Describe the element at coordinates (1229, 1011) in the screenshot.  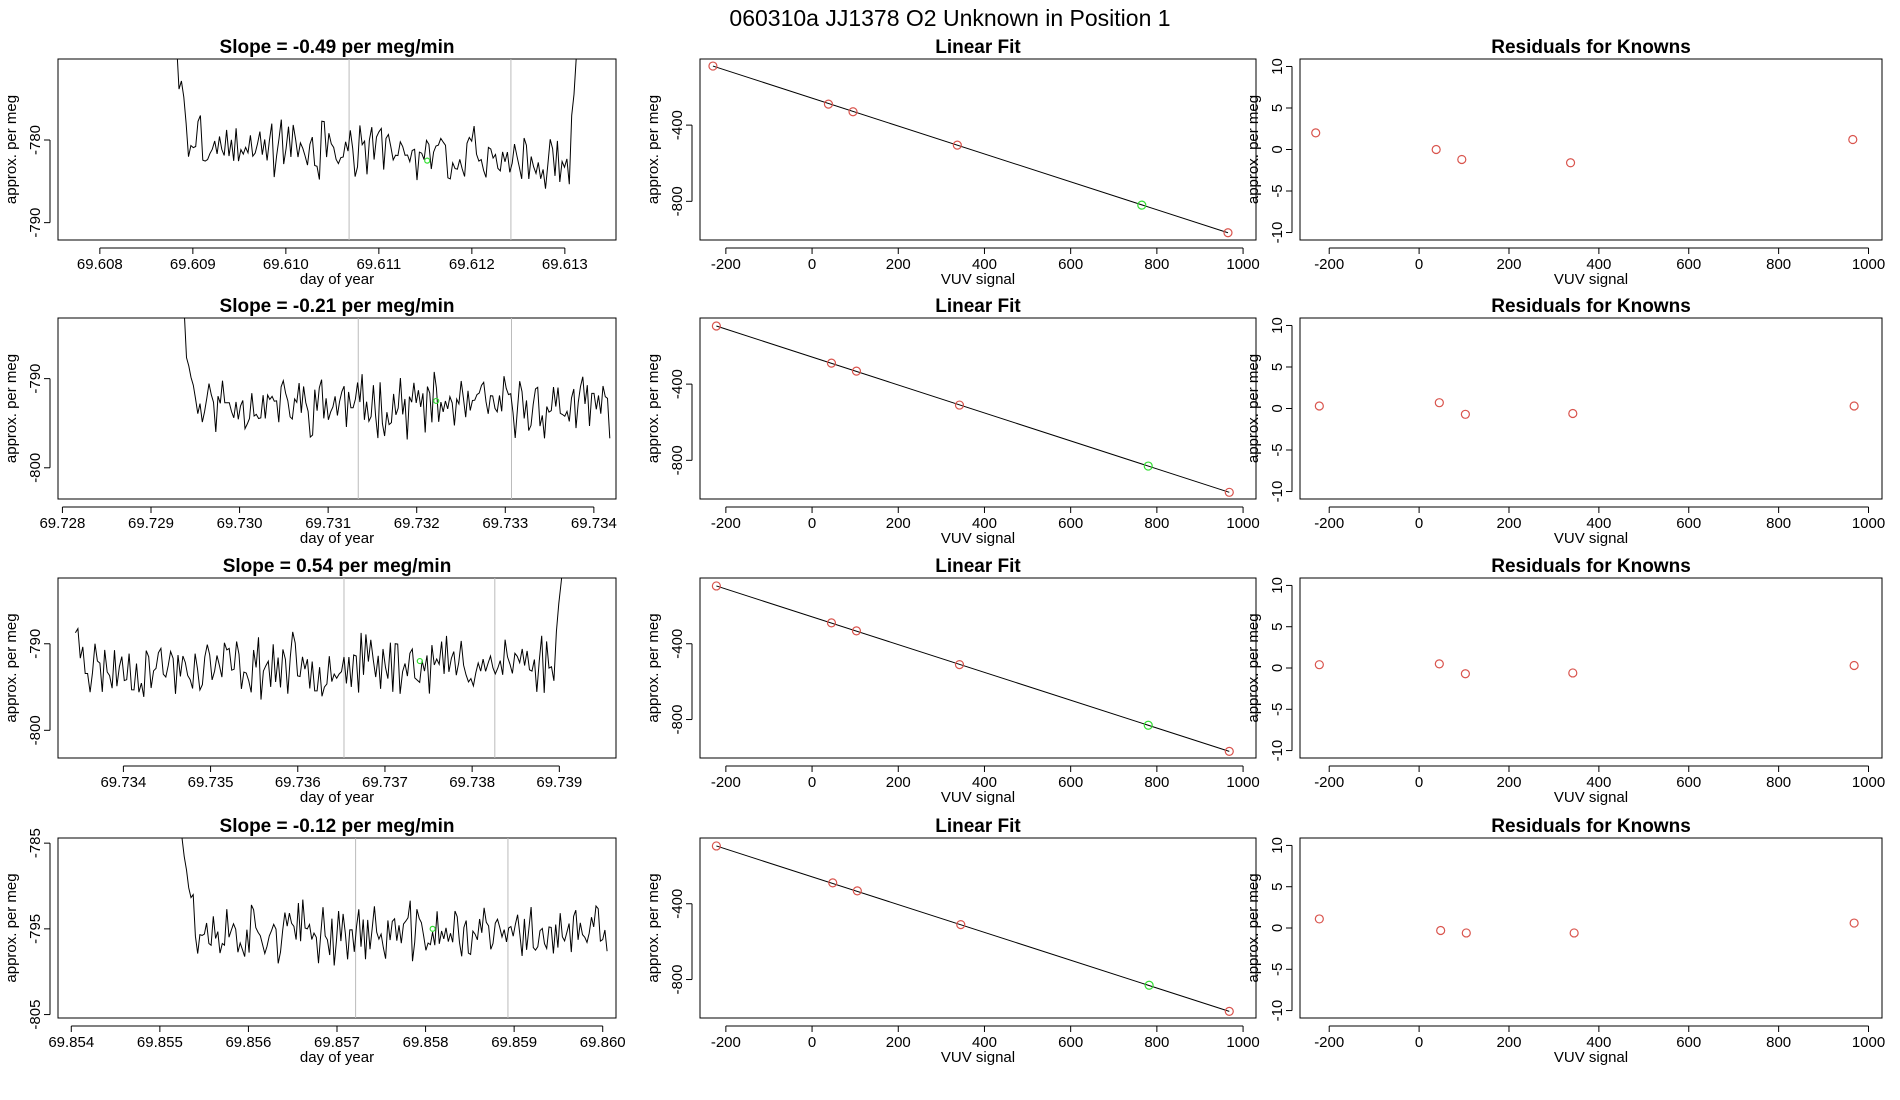
I see `chart-linear-fit-row4-known-point` at that location.